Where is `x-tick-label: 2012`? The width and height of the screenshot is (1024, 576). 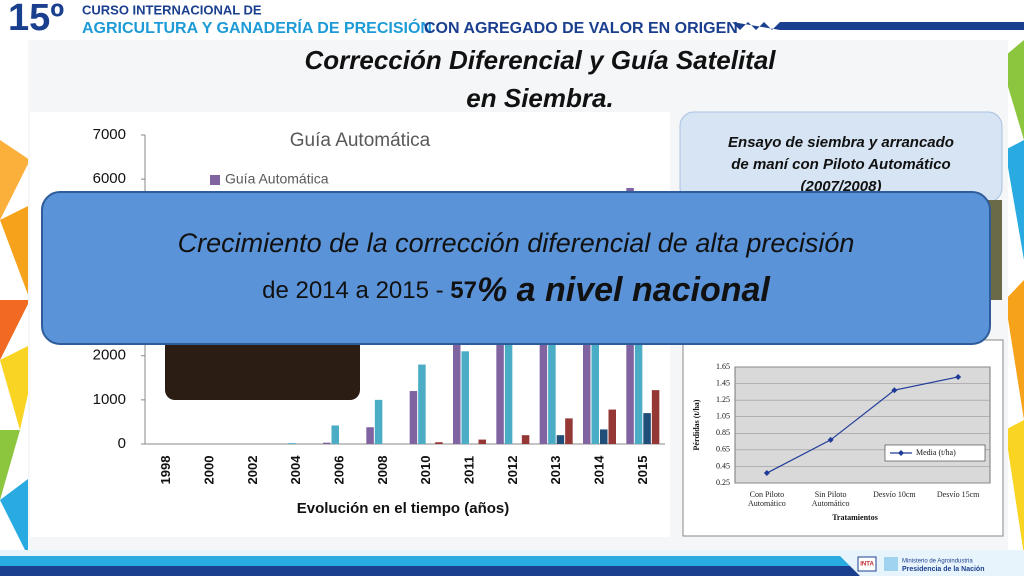
x-tick-label: 2012 is located at coordinates (512, 470).